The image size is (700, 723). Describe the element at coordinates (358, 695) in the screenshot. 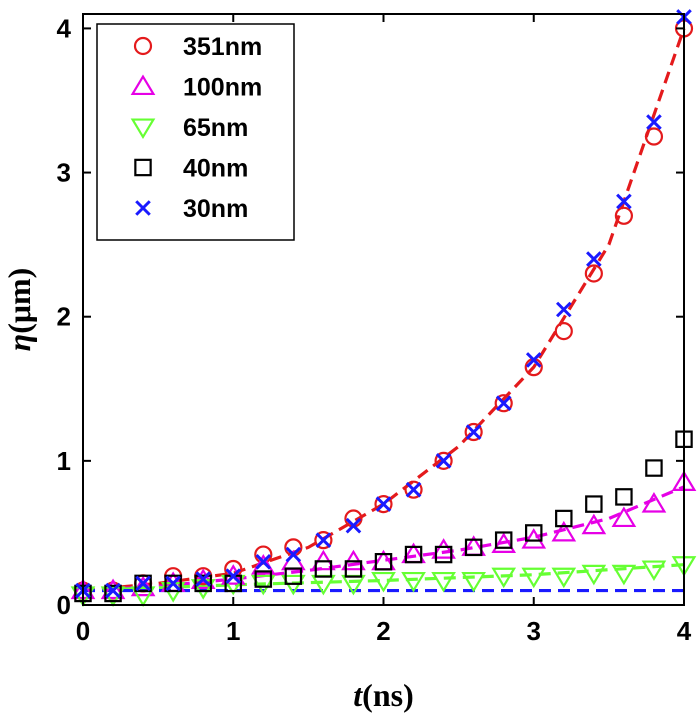

I see `x-axis-variable: t` at that location.